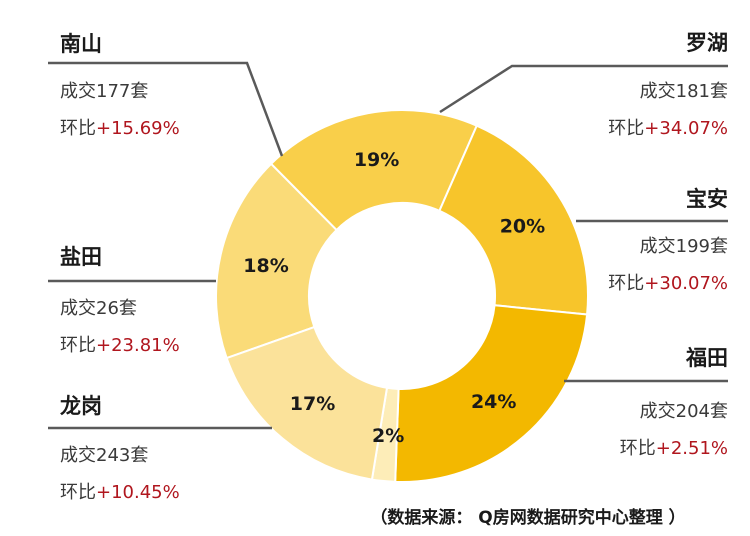 The image size is (750, 536). What do you see at coordinates (527, 517) in the screenshot?
I see `source-note: （数据来源： Q房网数据研究中心整理 ）` at bounding box center [527, 517].